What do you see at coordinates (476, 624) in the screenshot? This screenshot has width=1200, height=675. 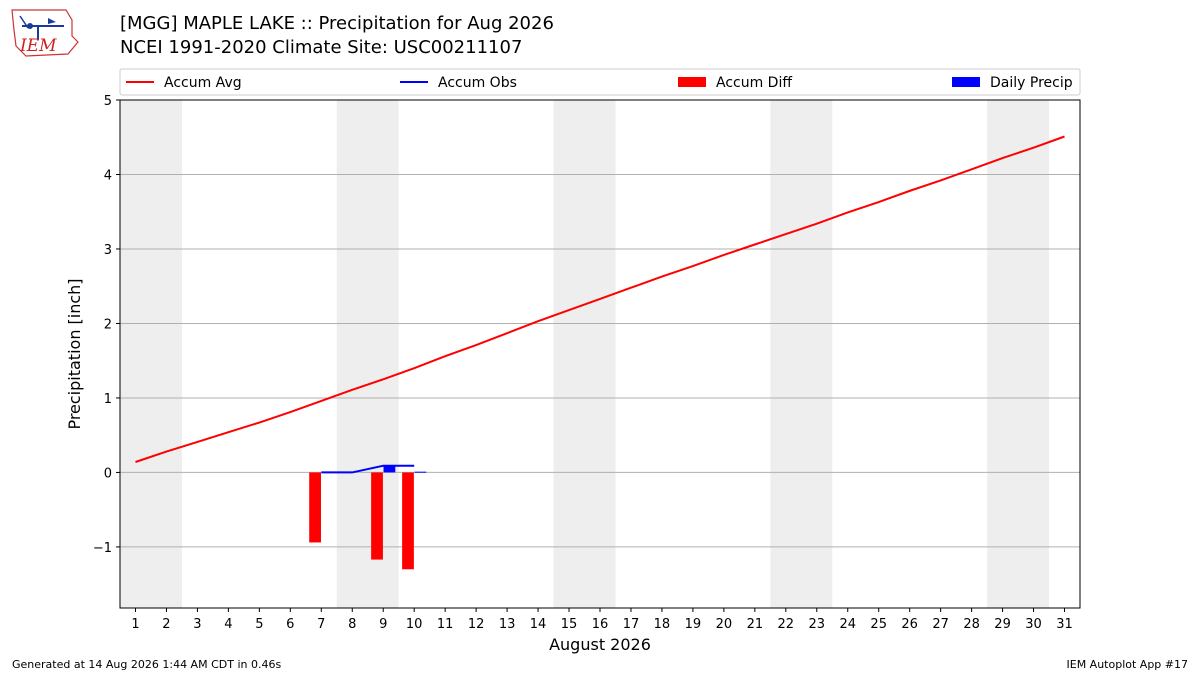 I see `x-tick-label: 12` at bounding box center [476, 624].